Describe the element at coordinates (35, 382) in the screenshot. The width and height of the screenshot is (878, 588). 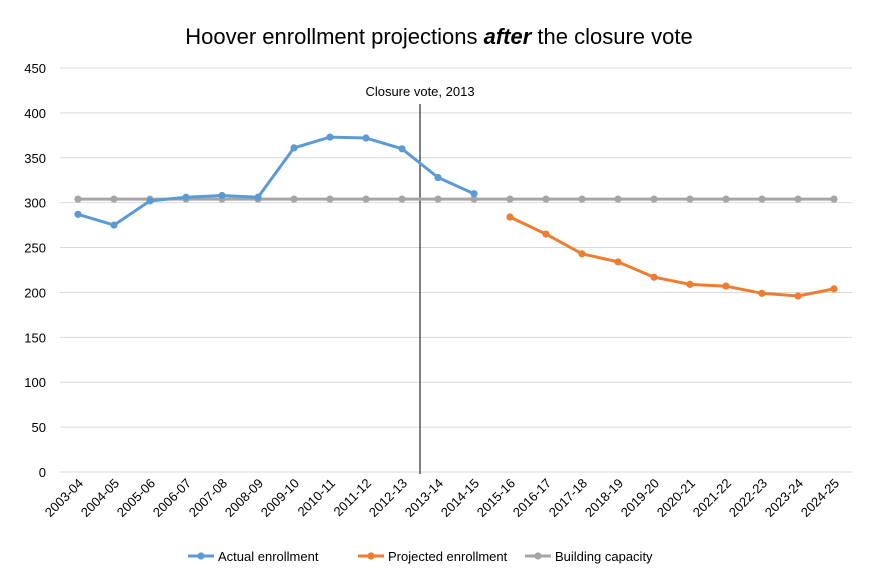
I see `y-tick-label: 100` at that location.